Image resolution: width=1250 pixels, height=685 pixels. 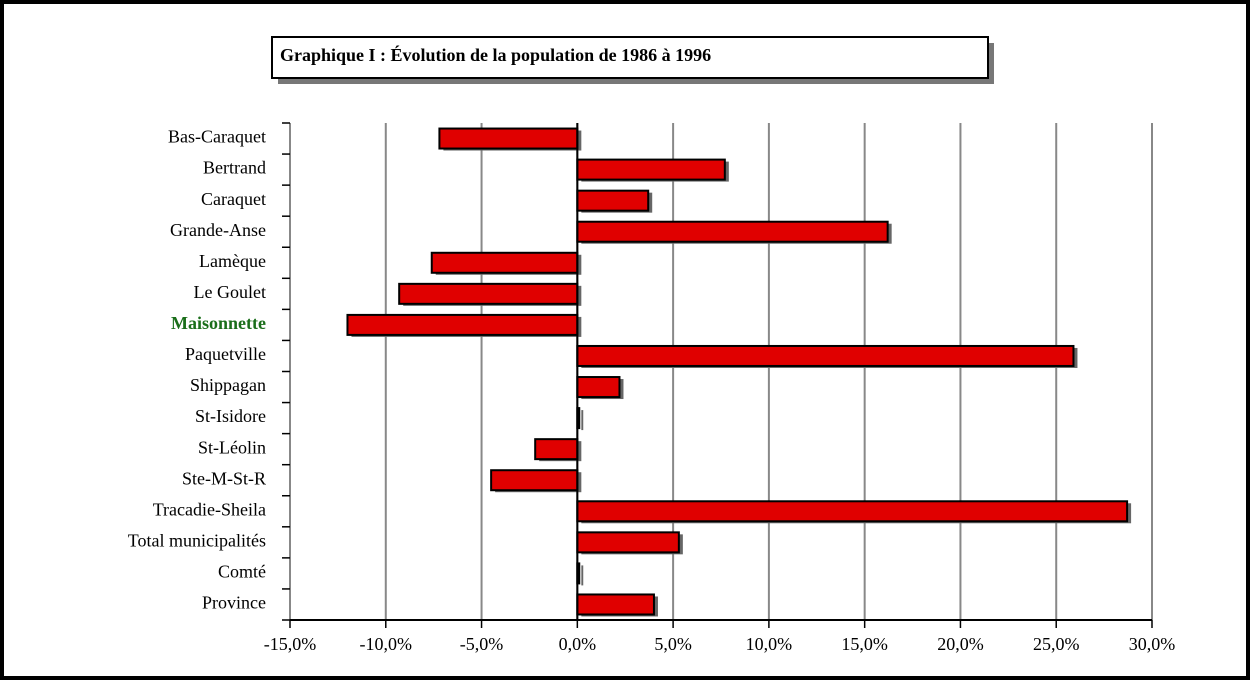 I want to click on x-tick-label: 5,0%, so click(x=673, y=644).